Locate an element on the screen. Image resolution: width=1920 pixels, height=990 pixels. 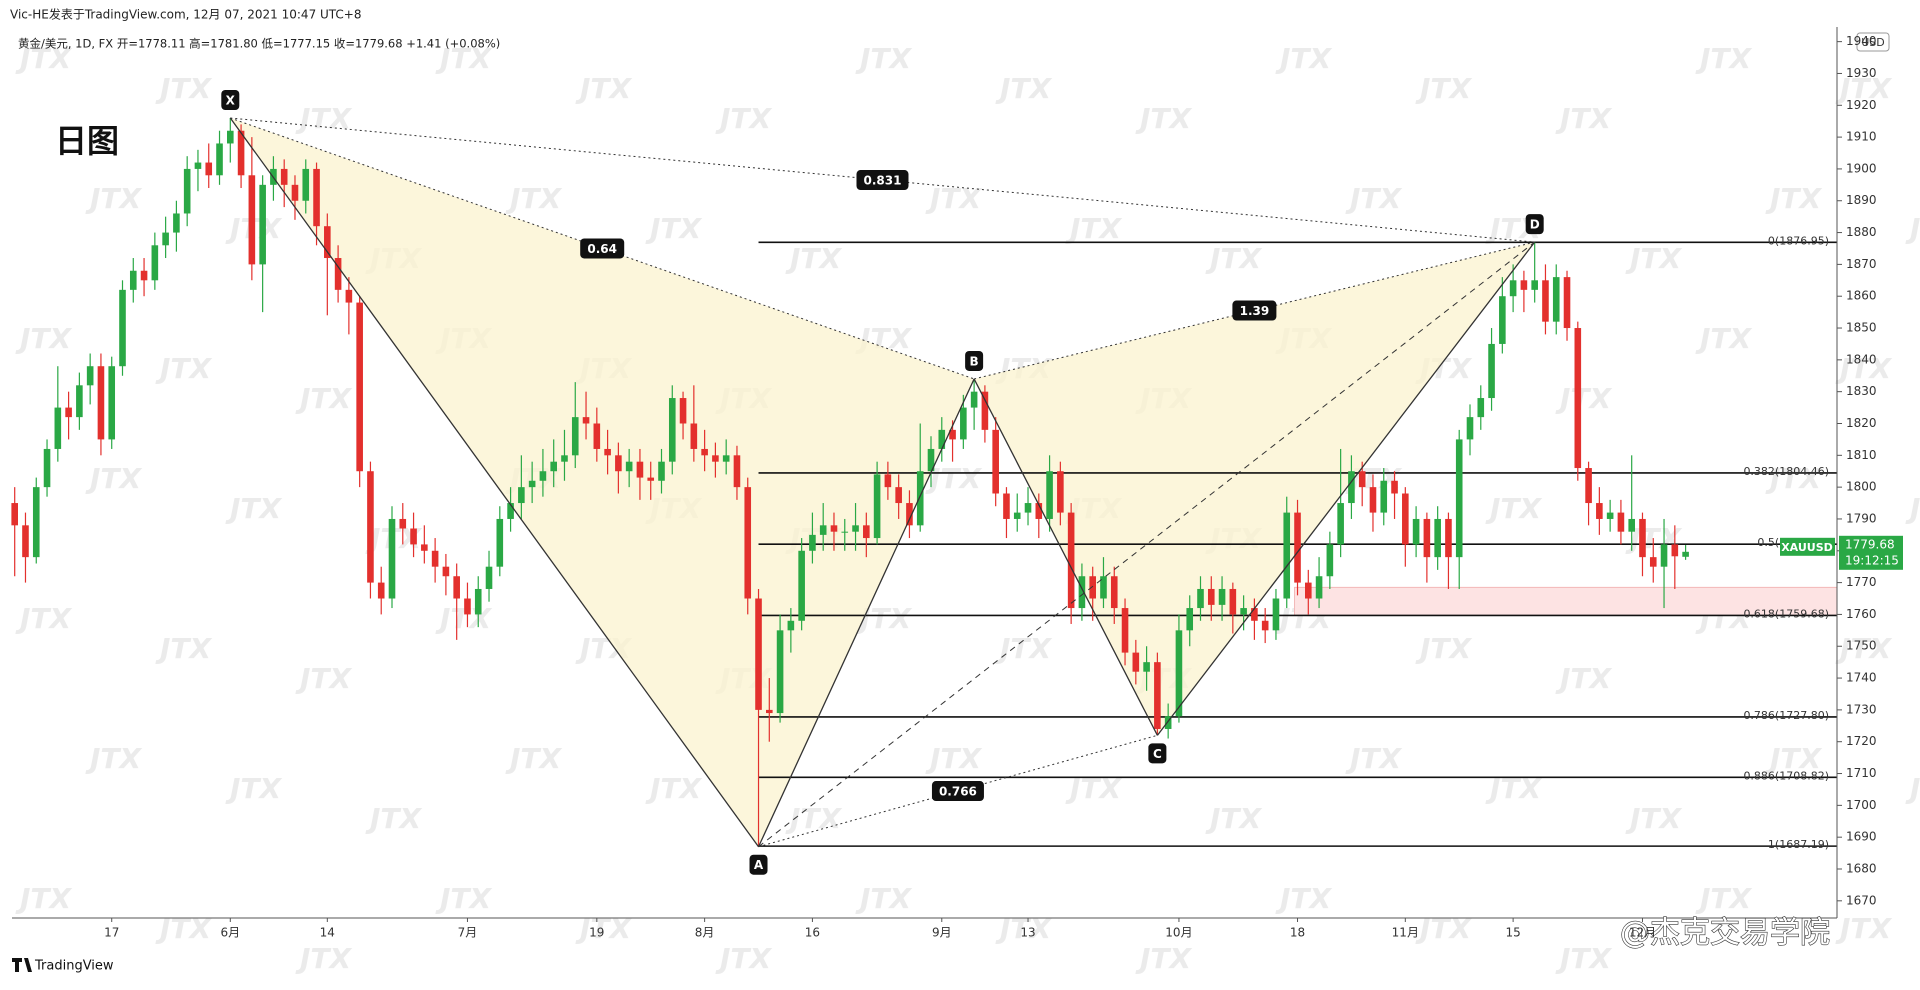
fib-label: 0.618(1759.68) is located at coordinates (1786, 613).